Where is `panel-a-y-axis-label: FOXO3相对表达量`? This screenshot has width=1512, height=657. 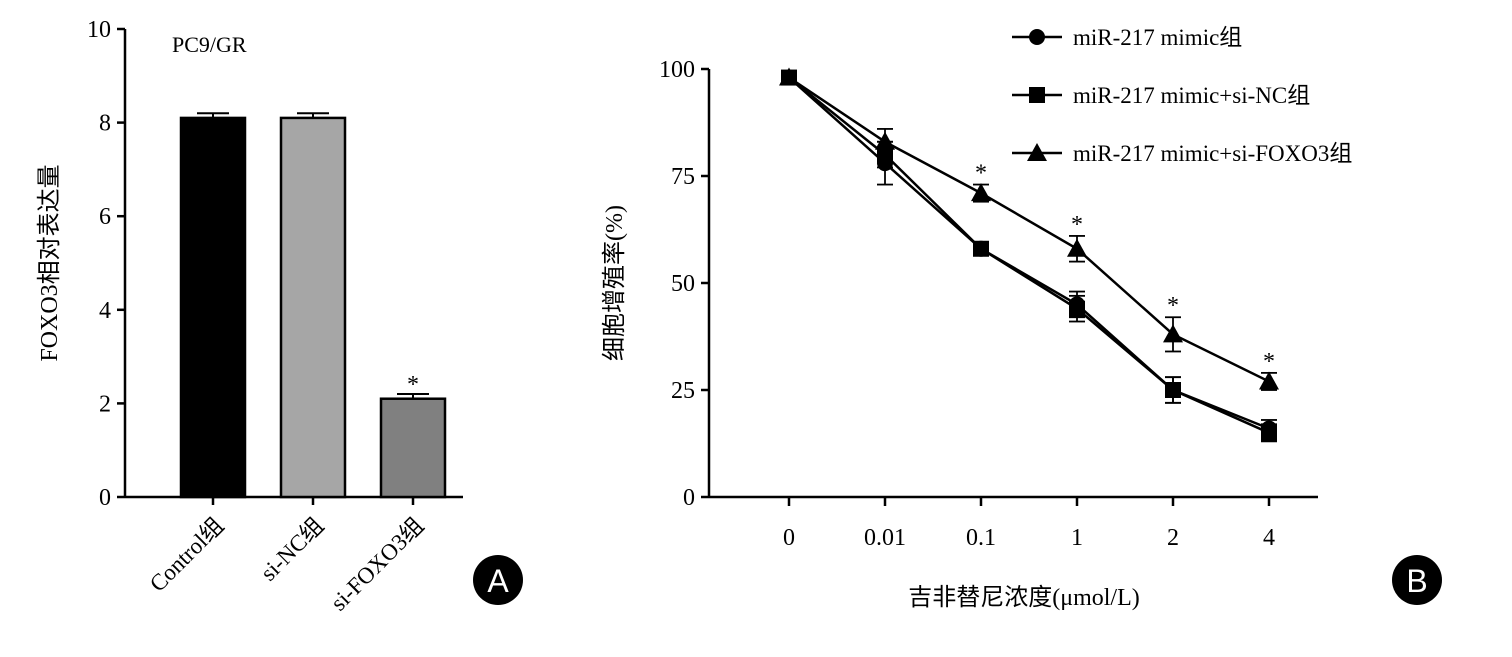
panel-a-y-axis-label: FOXO3相对表达量 is located at coordinates (49, 262).